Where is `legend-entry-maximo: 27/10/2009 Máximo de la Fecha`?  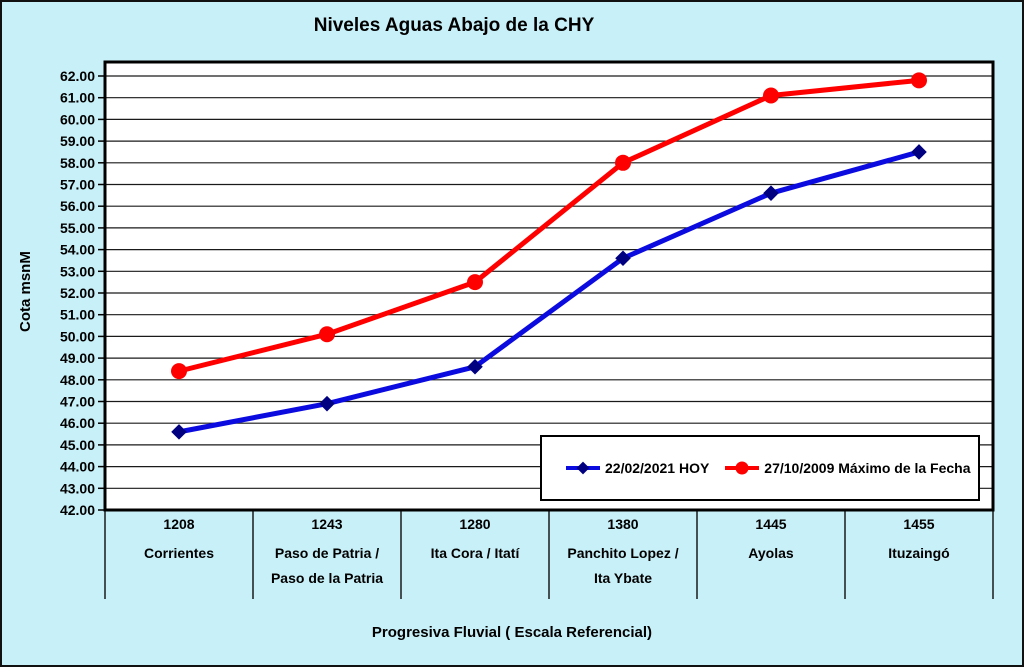
legend-entry-maximo: 27/10/2009 Máximo de la Fecha is located at coordinates (848, 468).